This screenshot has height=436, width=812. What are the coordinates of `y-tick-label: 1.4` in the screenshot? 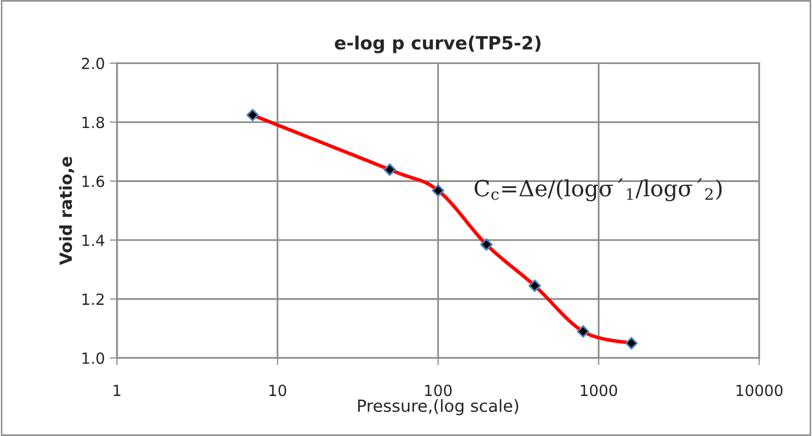 It's located at (93, 240).